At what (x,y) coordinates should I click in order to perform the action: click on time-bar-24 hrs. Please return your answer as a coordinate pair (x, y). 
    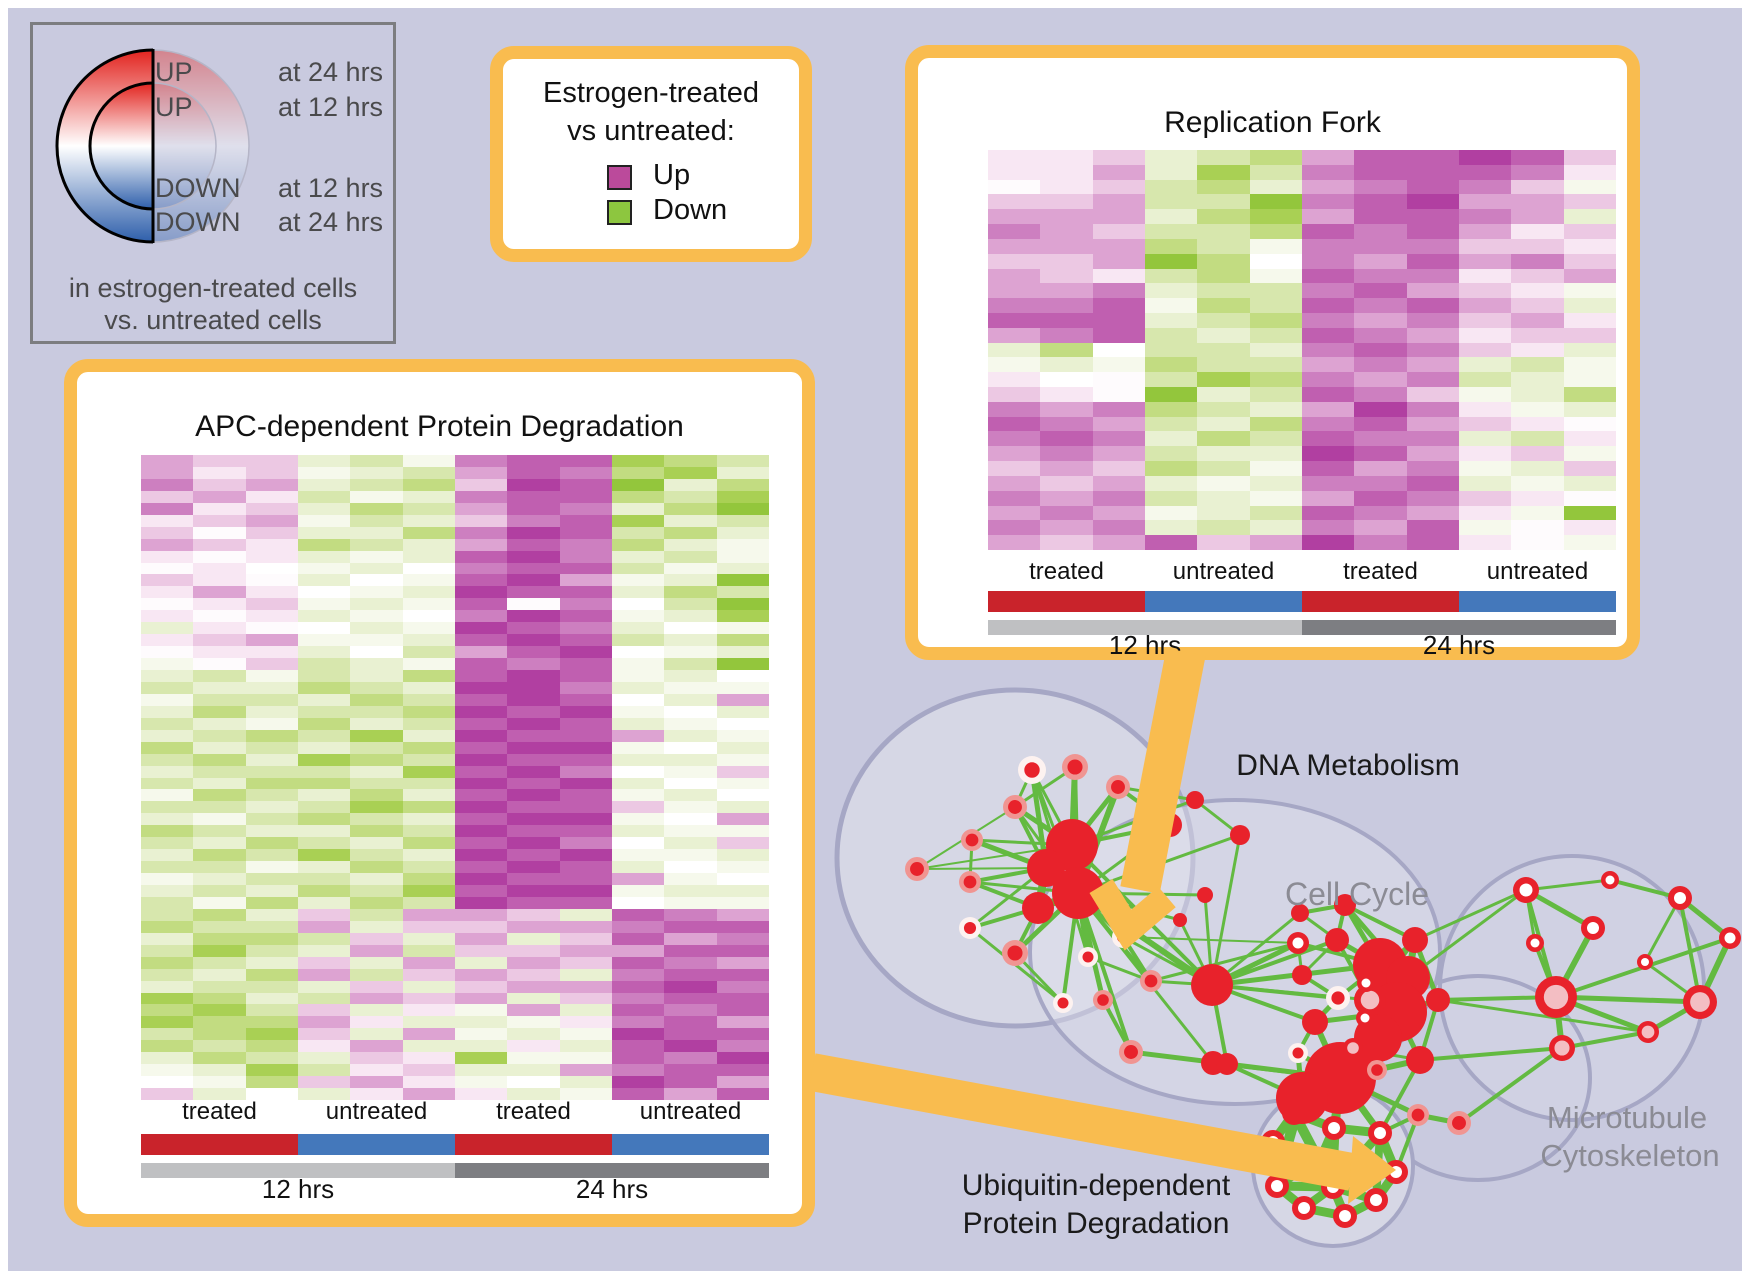
    Looking at the image, I should click on (612, 1170).